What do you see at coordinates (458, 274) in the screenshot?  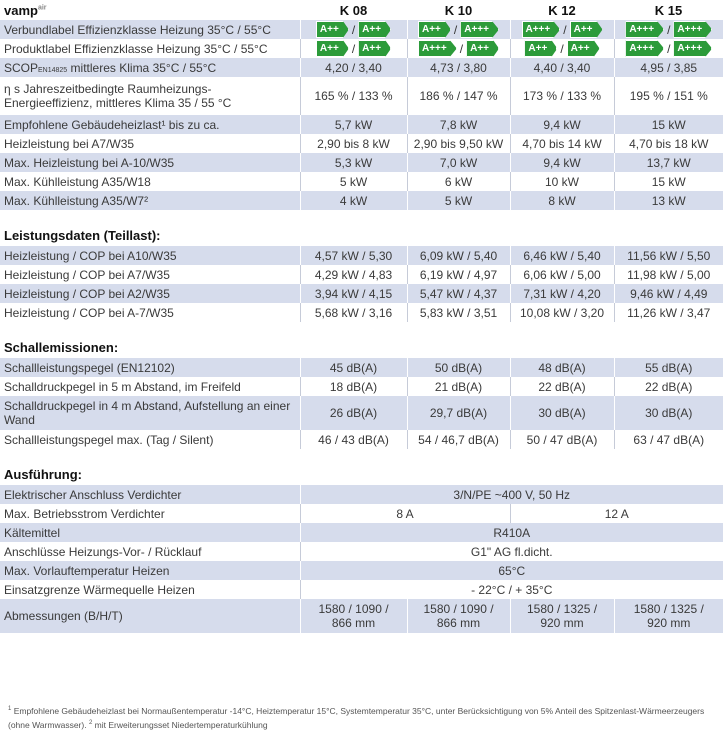 I see `row-value: 6,19 kW / 4,97` at bounding box center [458, 274].